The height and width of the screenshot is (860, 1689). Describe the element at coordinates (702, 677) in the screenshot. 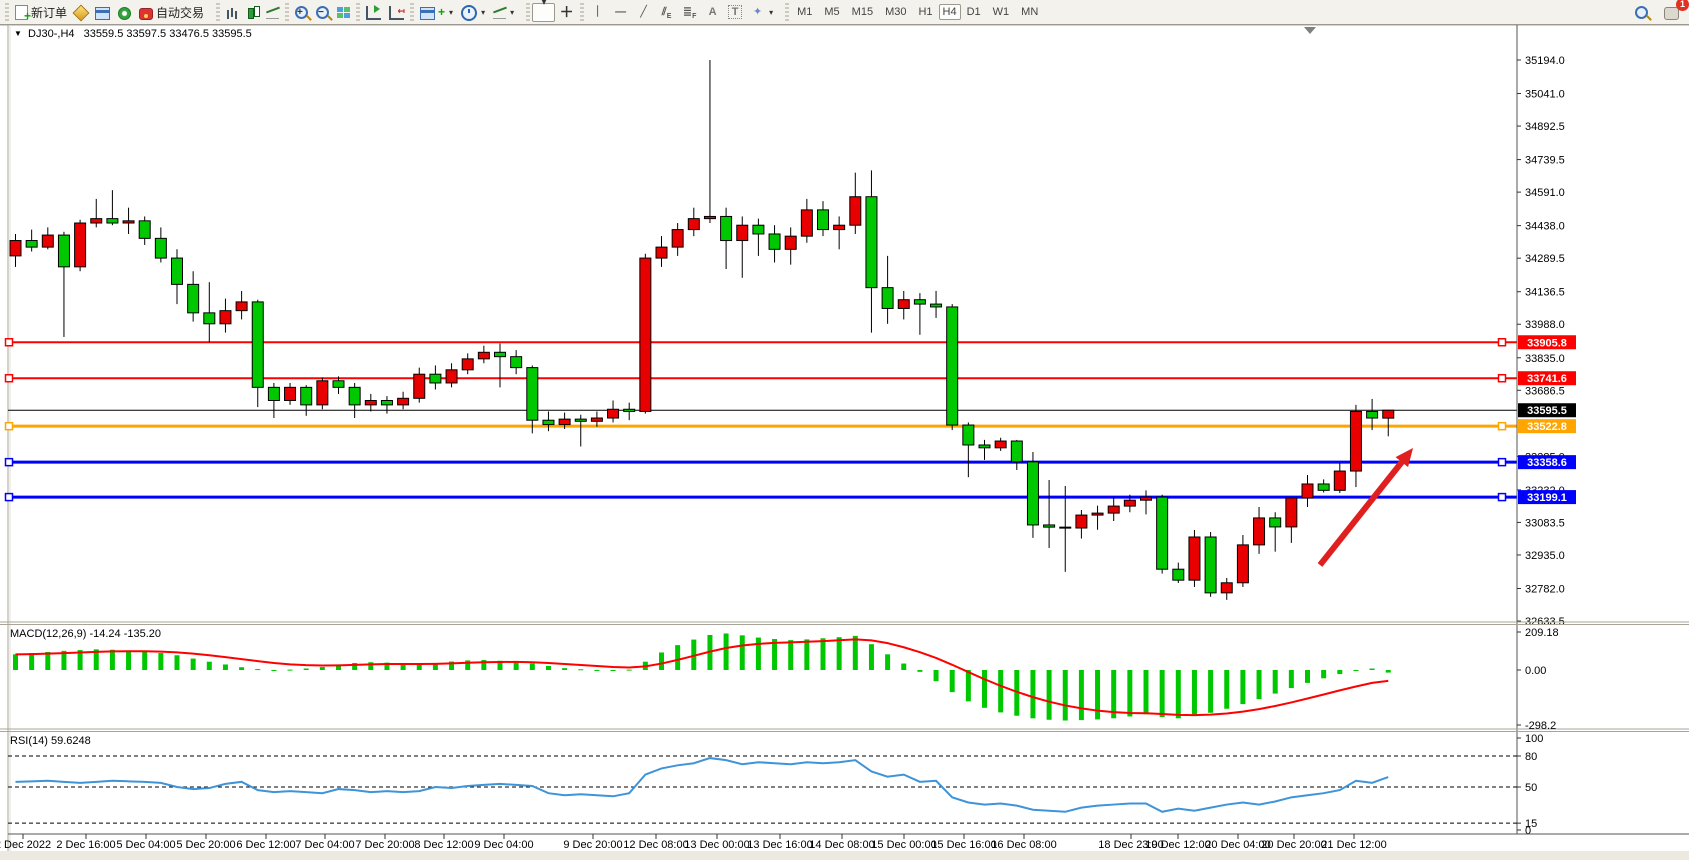

I see `macd-signal-line` at that location.